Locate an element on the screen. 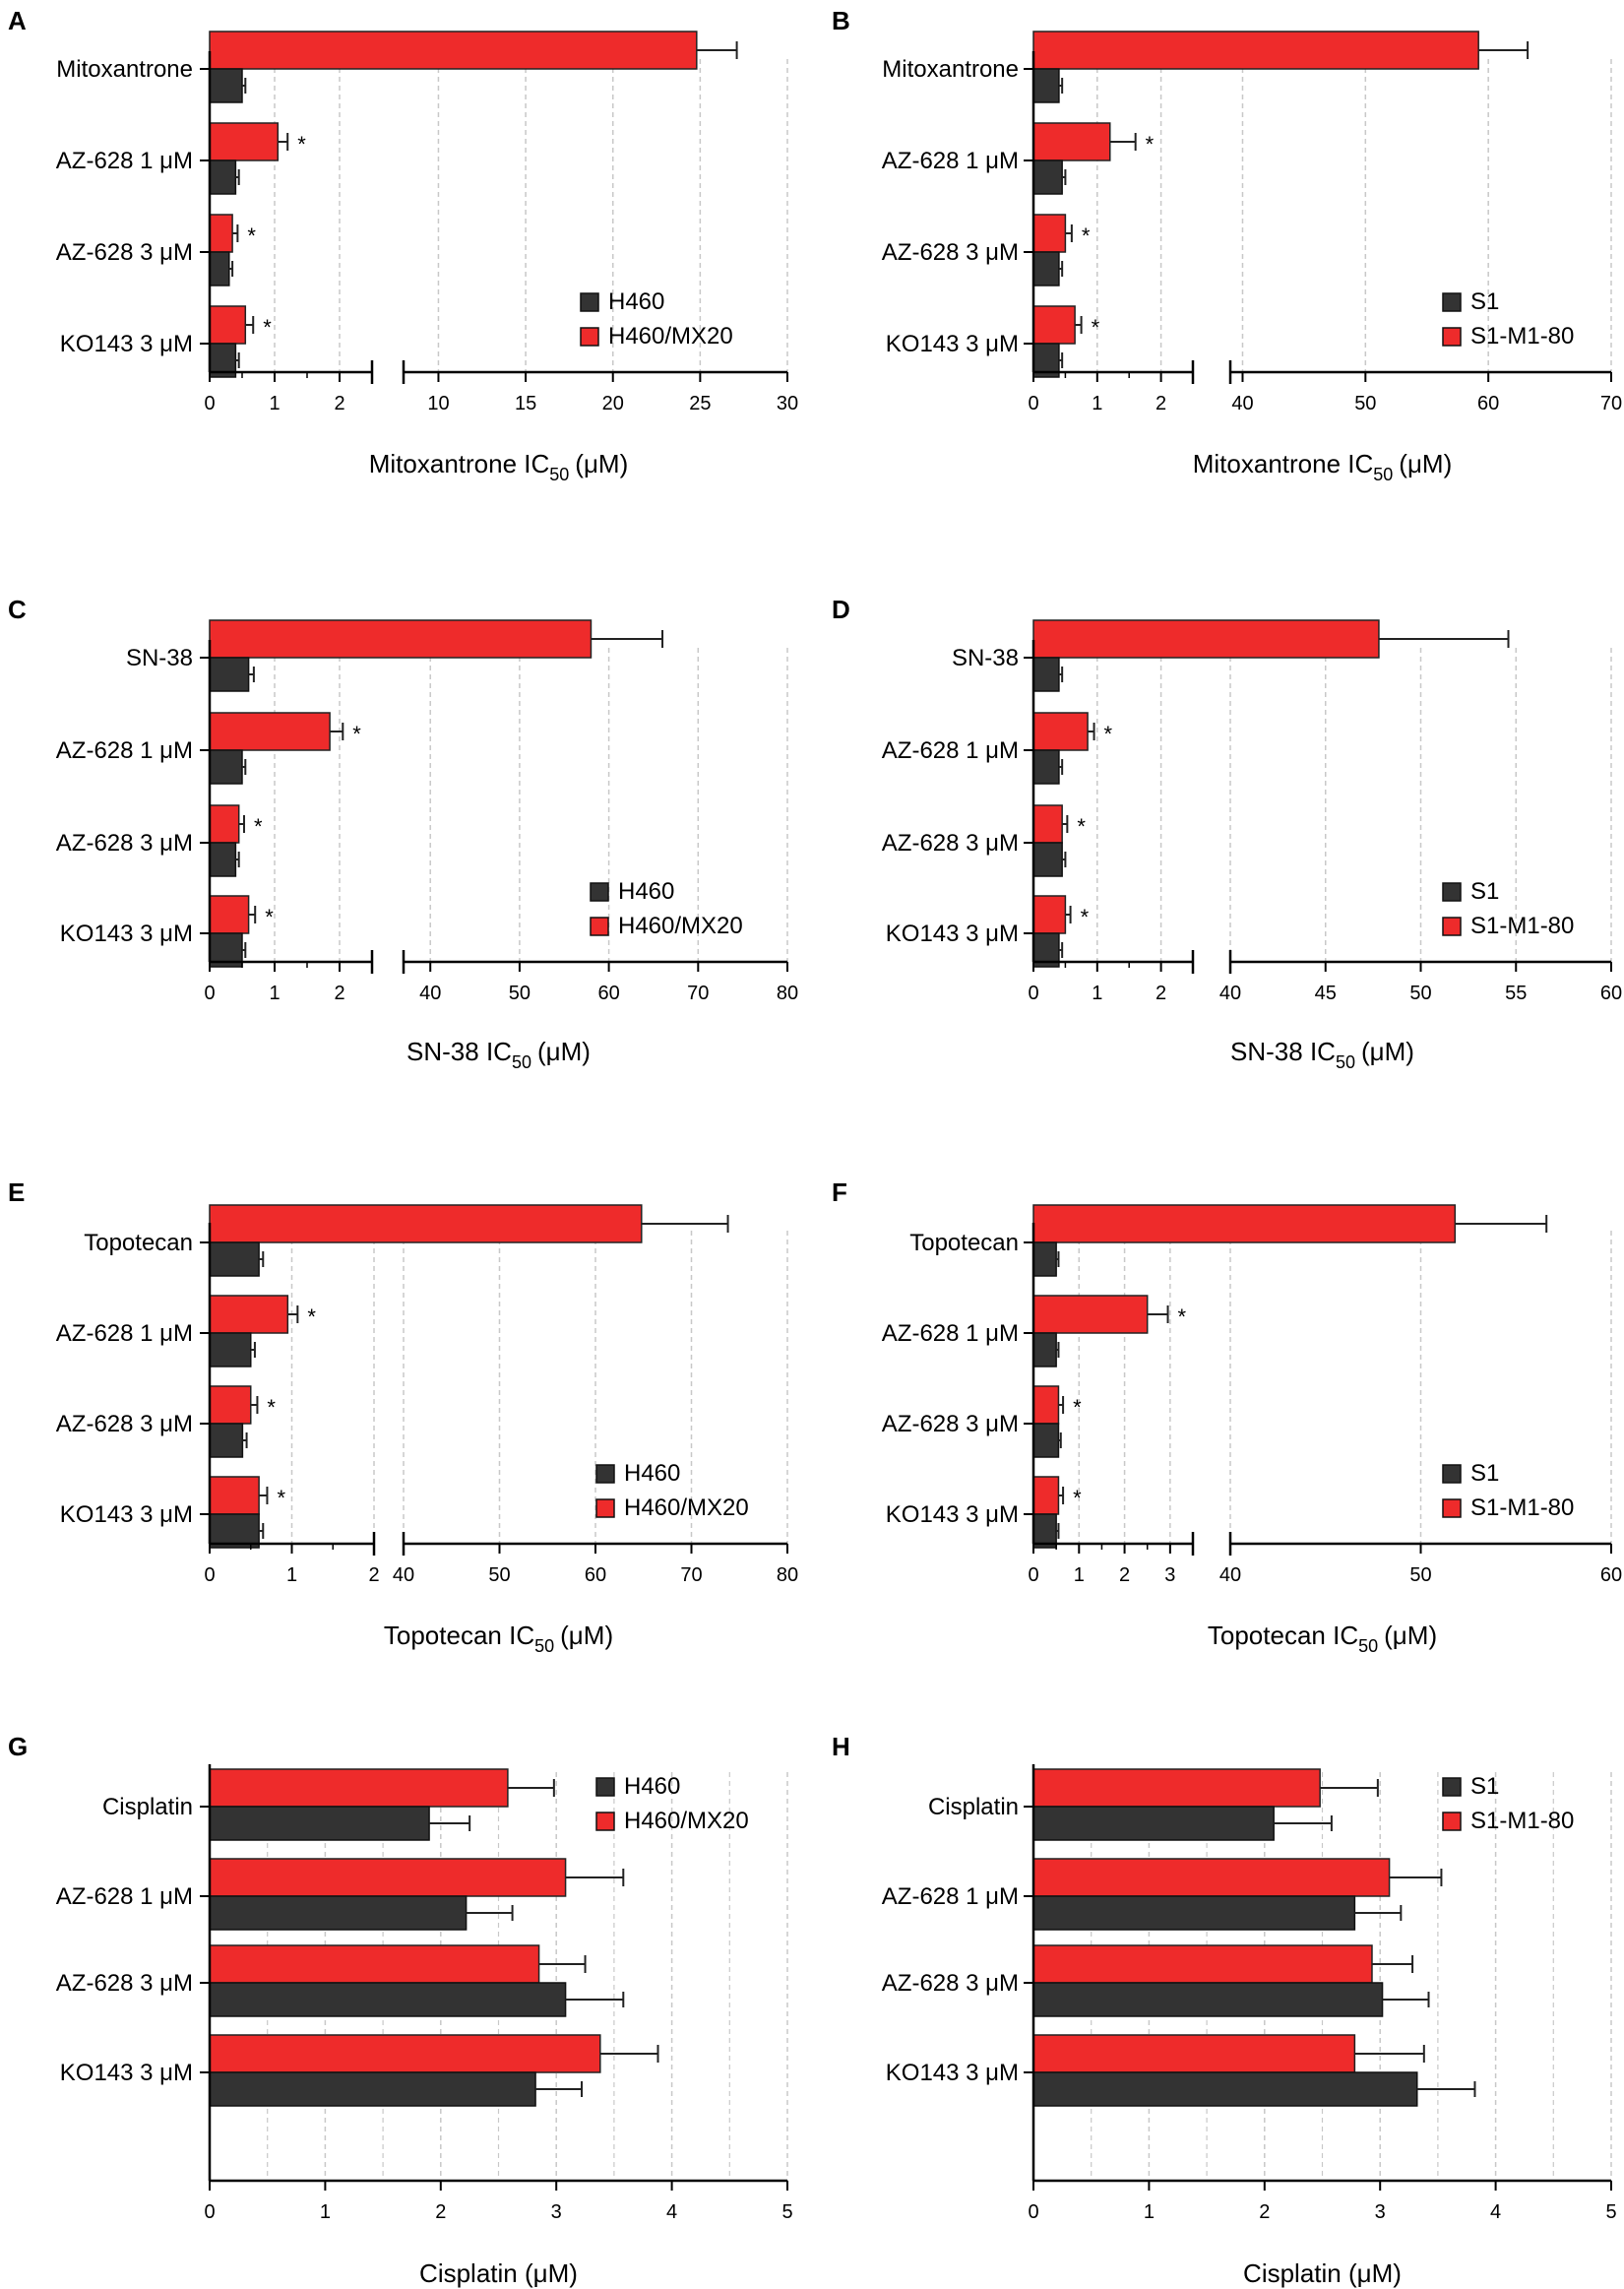 The height and width of the screenshot is (2289, 1624). x-tick-label: 5 is located at coordinates (786, 2212).